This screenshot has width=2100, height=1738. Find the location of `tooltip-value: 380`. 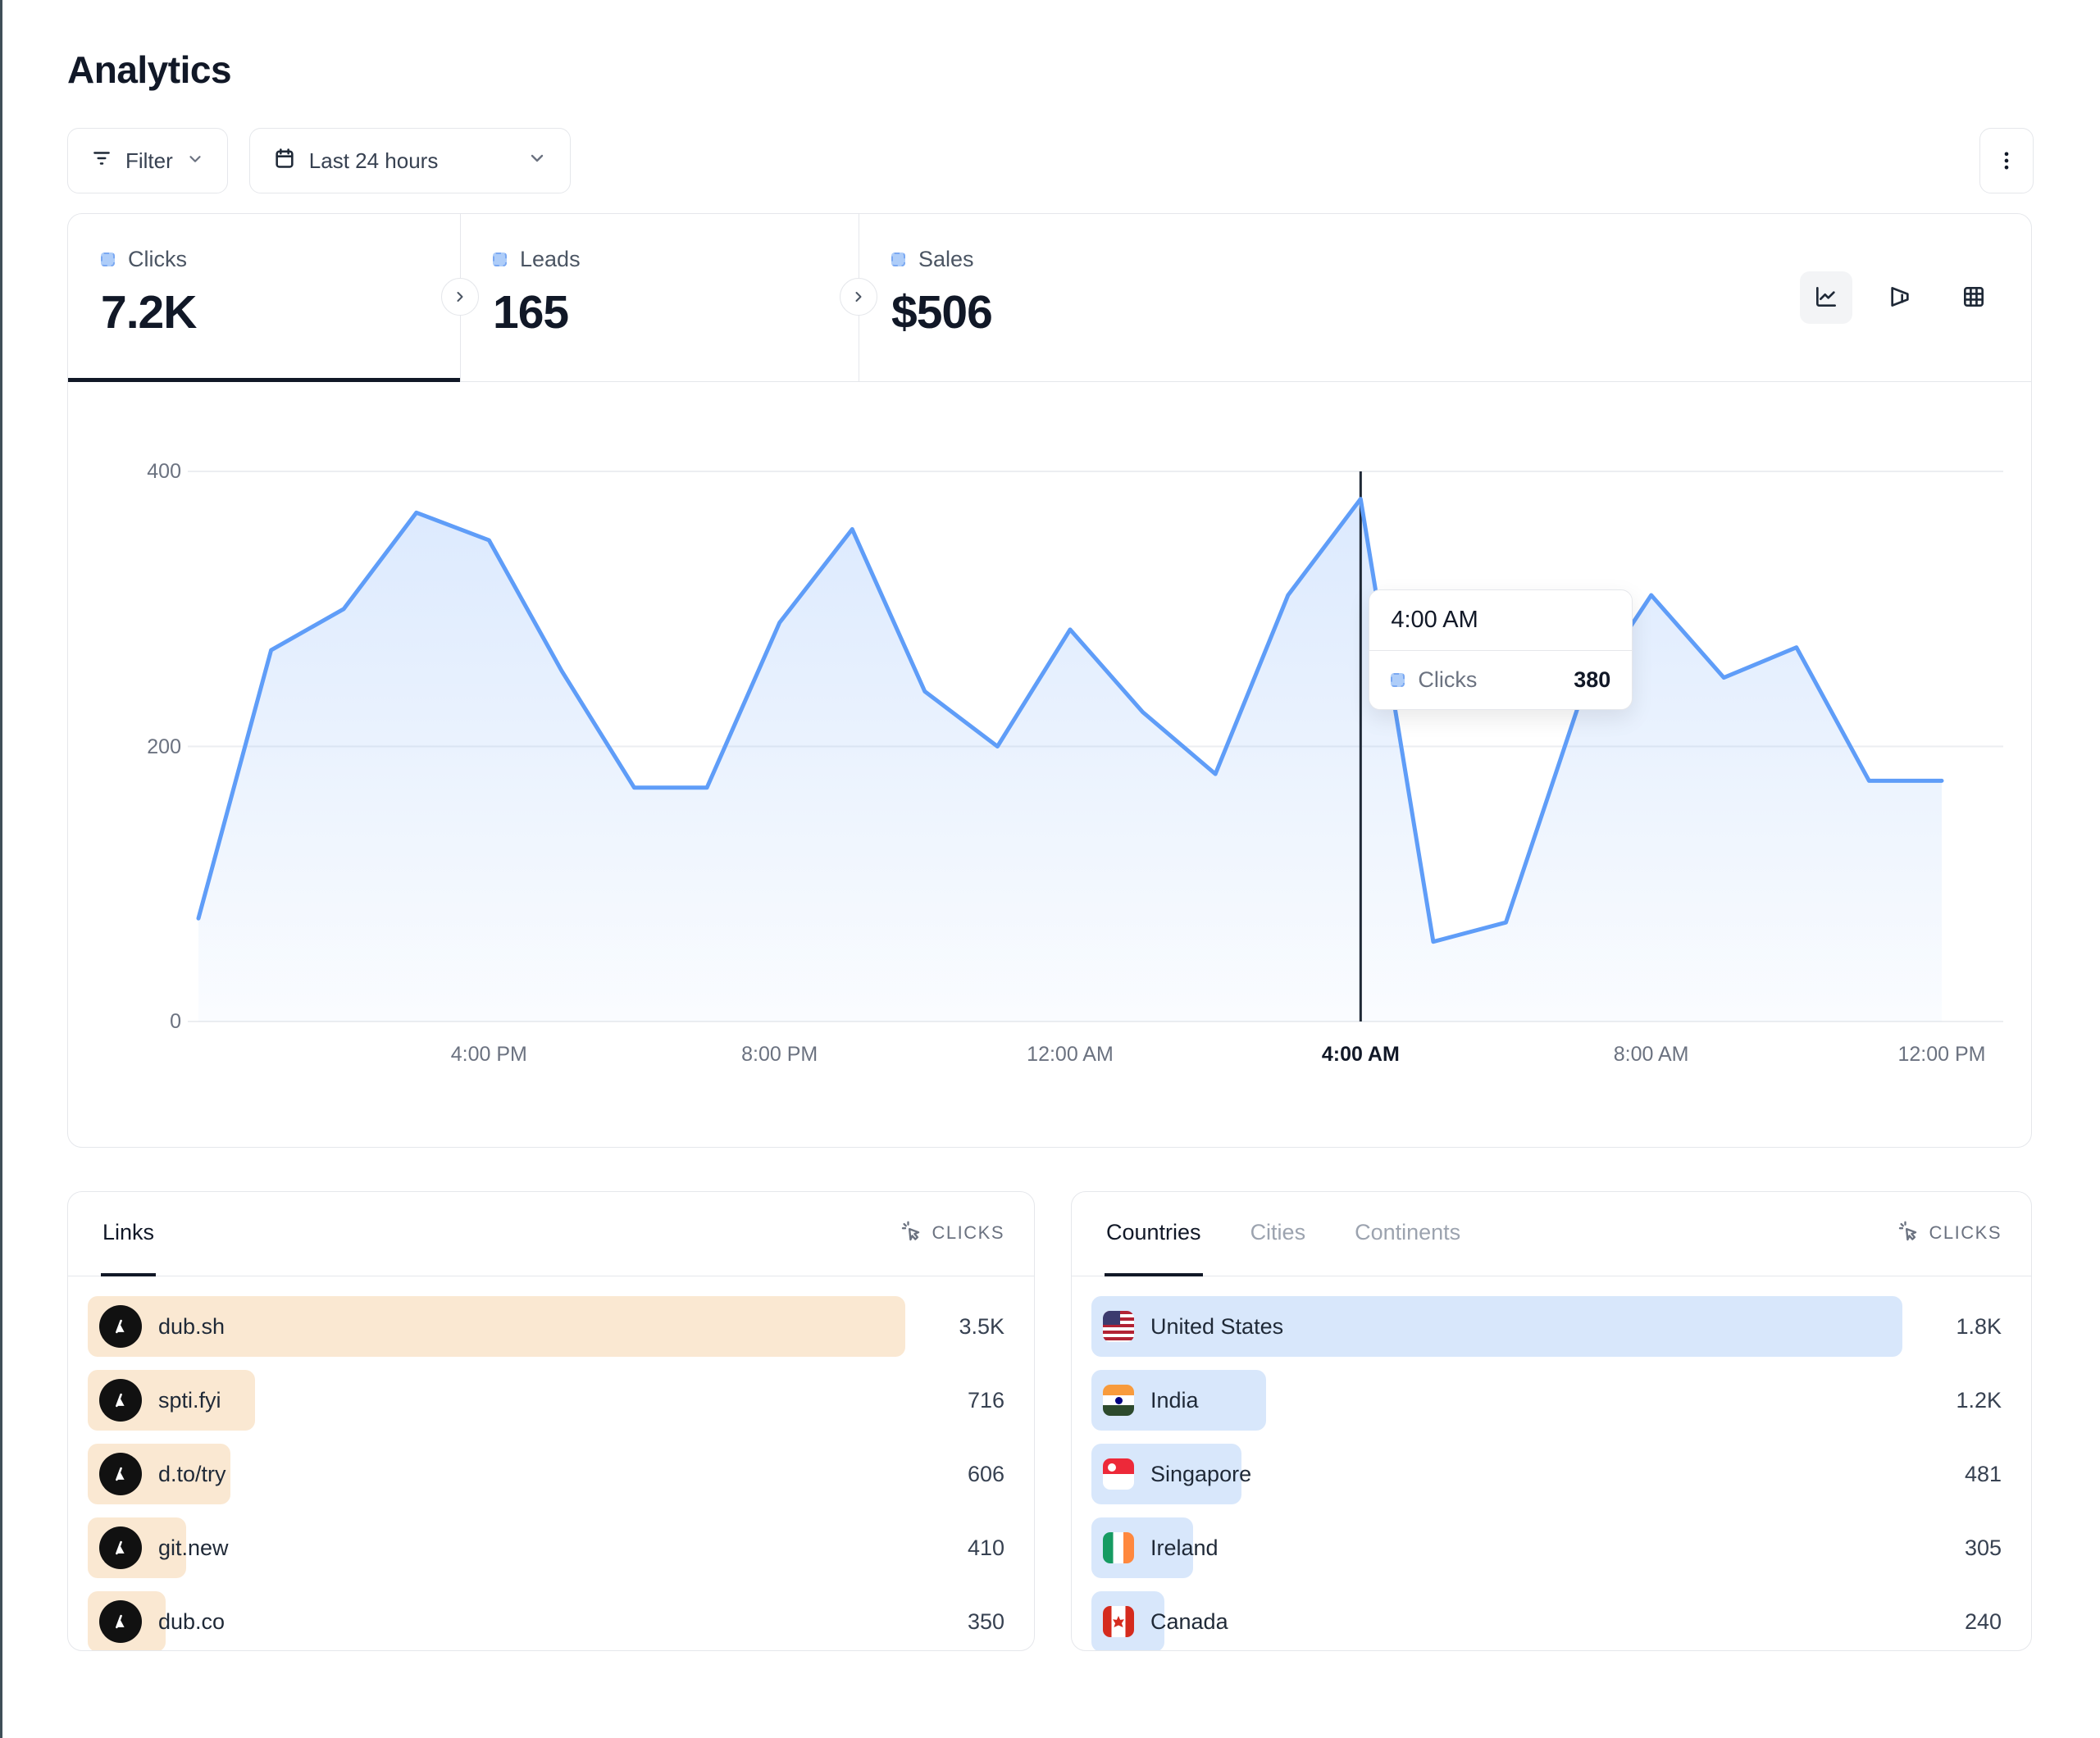

tooltip-value: 380 is located at coordinates (1592, 679).